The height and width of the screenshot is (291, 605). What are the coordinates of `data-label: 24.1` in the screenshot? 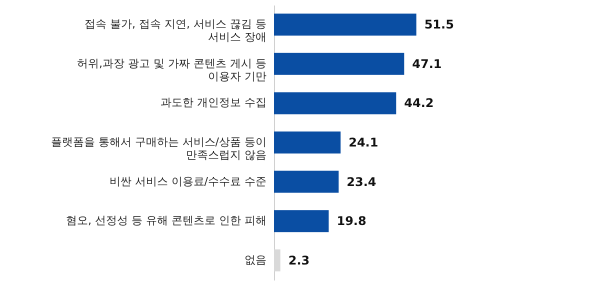 It's located at (363, 143).